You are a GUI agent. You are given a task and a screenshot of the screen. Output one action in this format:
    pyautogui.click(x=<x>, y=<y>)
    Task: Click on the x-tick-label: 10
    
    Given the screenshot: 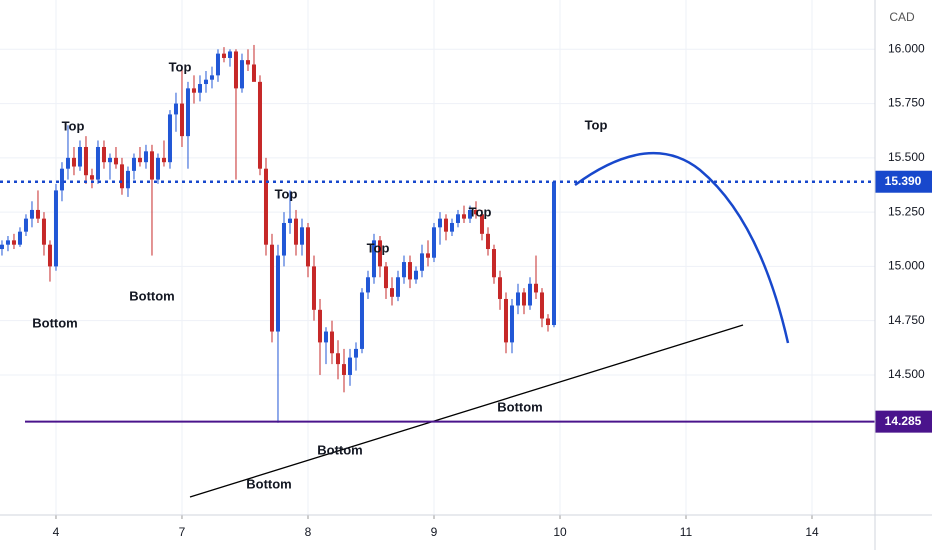 What is the action you would take?
    pyautogui.click(x=560, y=532)
    